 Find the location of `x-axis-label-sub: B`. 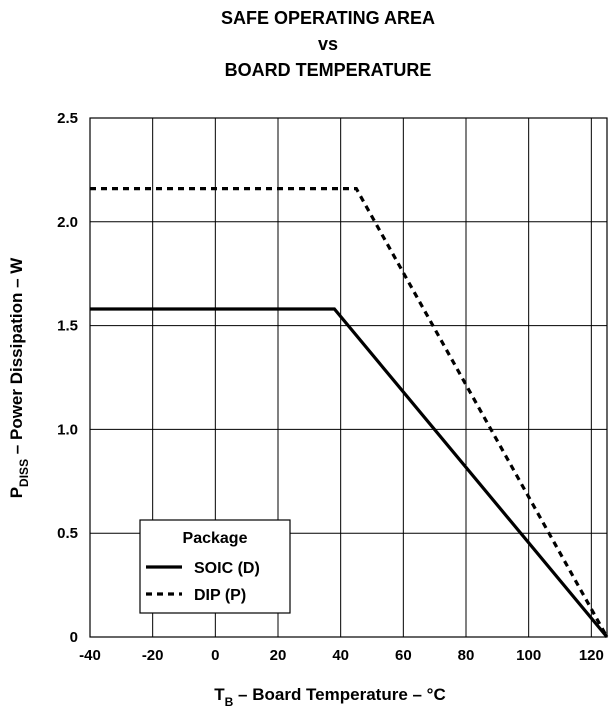

x-axis-label-sub: B is located at coordinates (229, 702).